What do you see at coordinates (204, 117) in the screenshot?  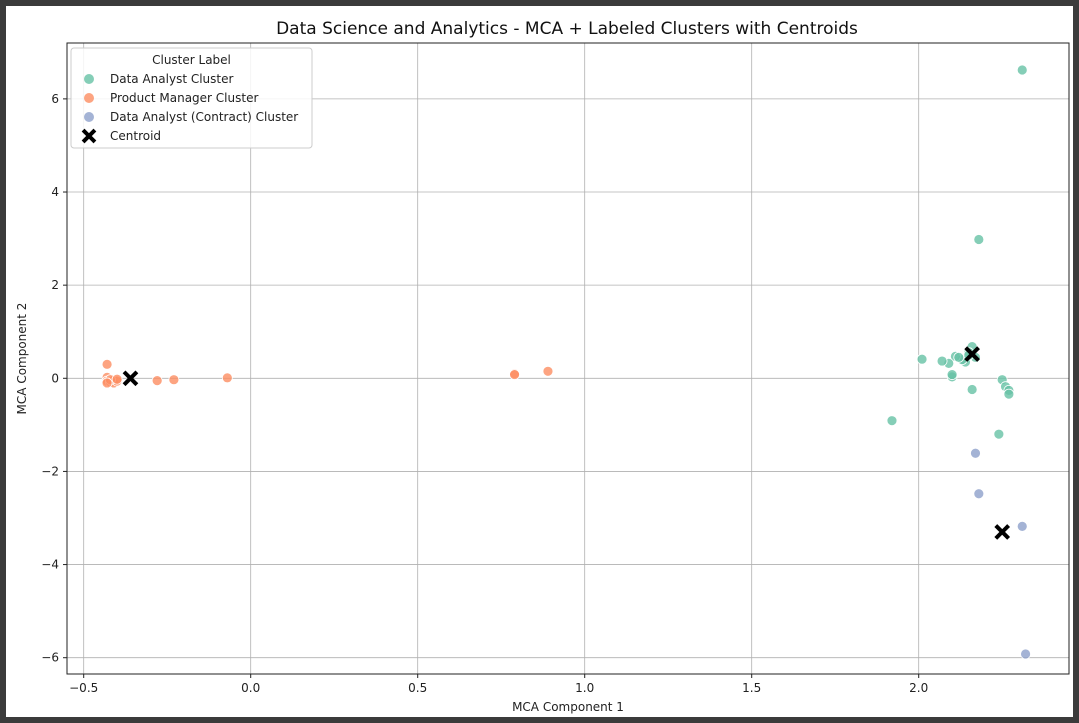 I see `legend-label: Data Analyst (Contract) Cluster` at bounding box center [204, 117].